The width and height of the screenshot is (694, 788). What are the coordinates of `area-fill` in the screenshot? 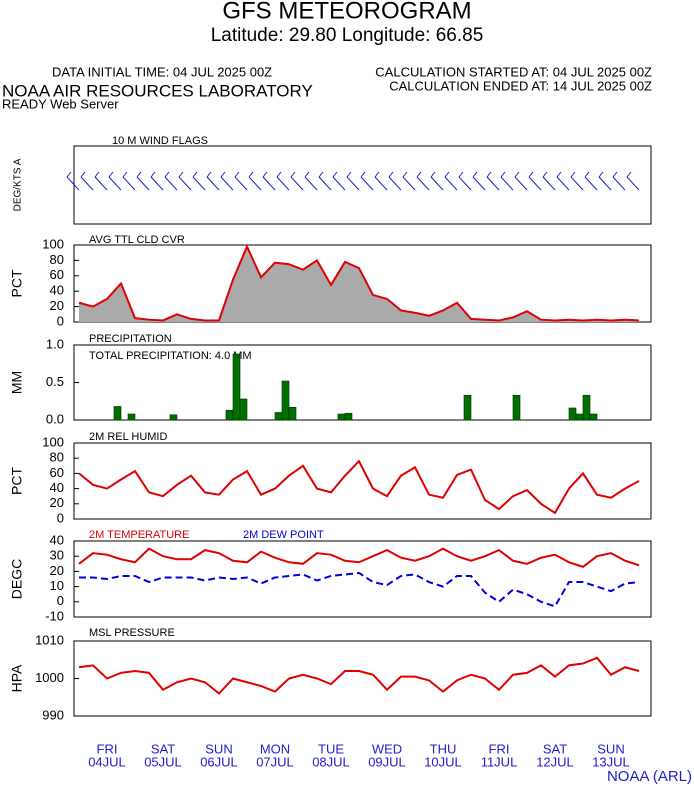 It's located at (359, 284).